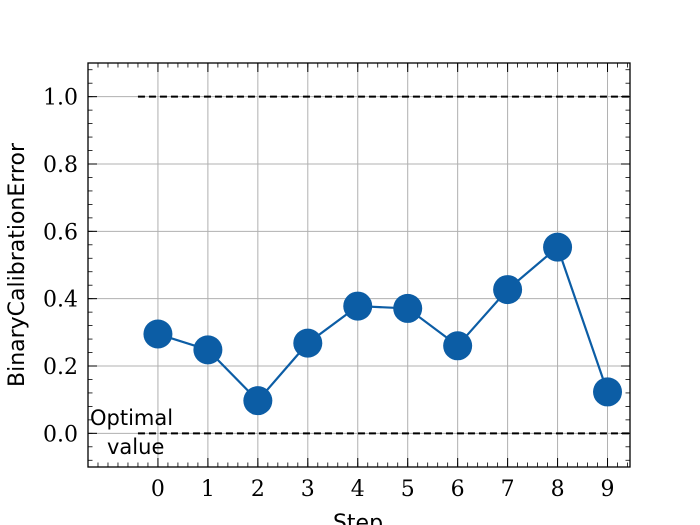 Image resolution: width=700 pixels, height=525 pixels. What do you see at coordinates (158, 489) in the screenshot?
I see `x-tick-label: 0` at bounding box center [158, 489].